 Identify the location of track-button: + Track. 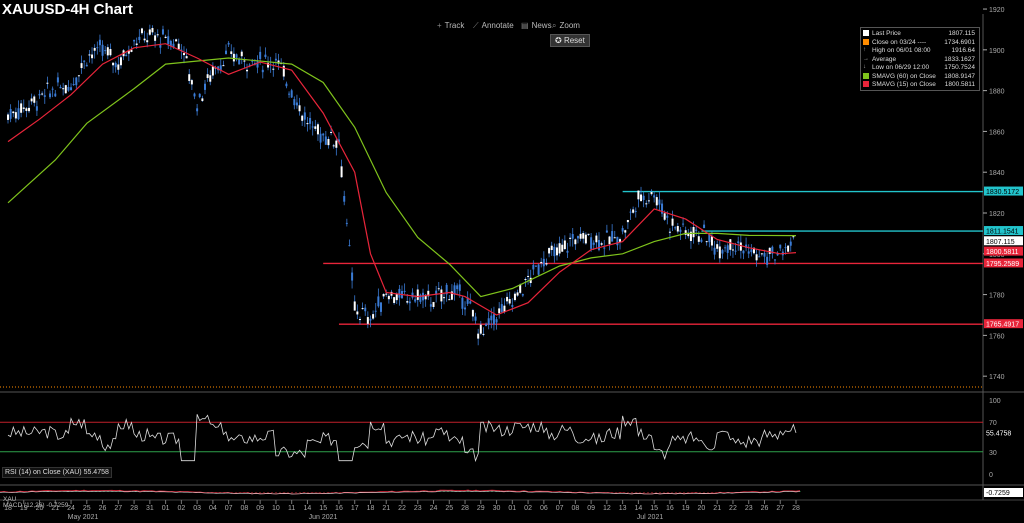
(451, 25).